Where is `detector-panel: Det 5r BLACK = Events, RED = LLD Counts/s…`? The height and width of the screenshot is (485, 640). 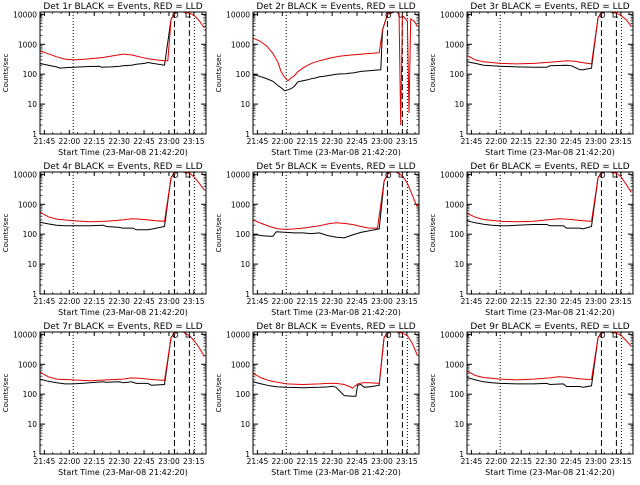
detector-panel: Det 5r BLACK = Events, RED = LLD Counts/s… is located at coordinates (317, 239).